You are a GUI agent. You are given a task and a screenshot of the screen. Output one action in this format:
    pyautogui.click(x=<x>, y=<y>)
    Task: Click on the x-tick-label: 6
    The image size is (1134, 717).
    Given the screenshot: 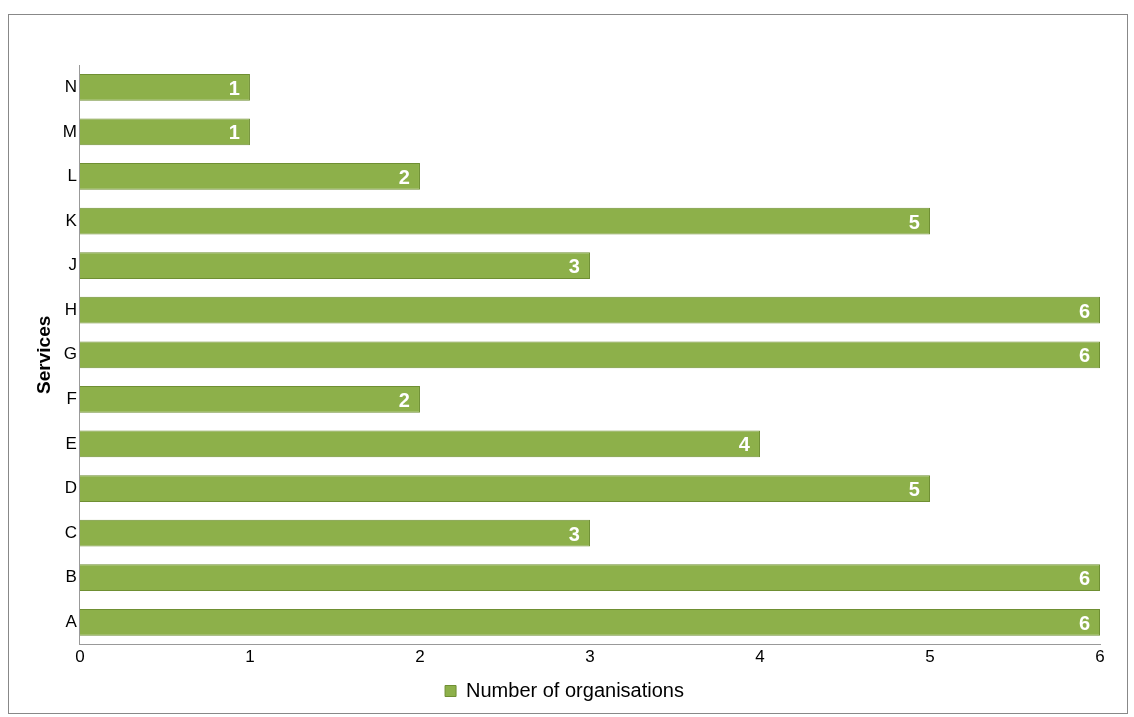 What is the action you would take?
    pyautogui.click(x=1100, y=657)
    